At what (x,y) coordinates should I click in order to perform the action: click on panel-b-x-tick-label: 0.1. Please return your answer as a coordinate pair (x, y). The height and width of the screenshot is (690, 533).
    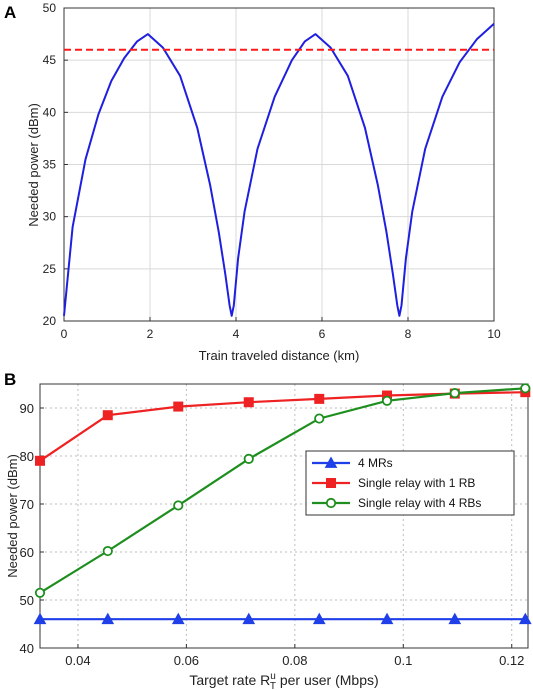
    Looking at the image, I should click on (403, 660).